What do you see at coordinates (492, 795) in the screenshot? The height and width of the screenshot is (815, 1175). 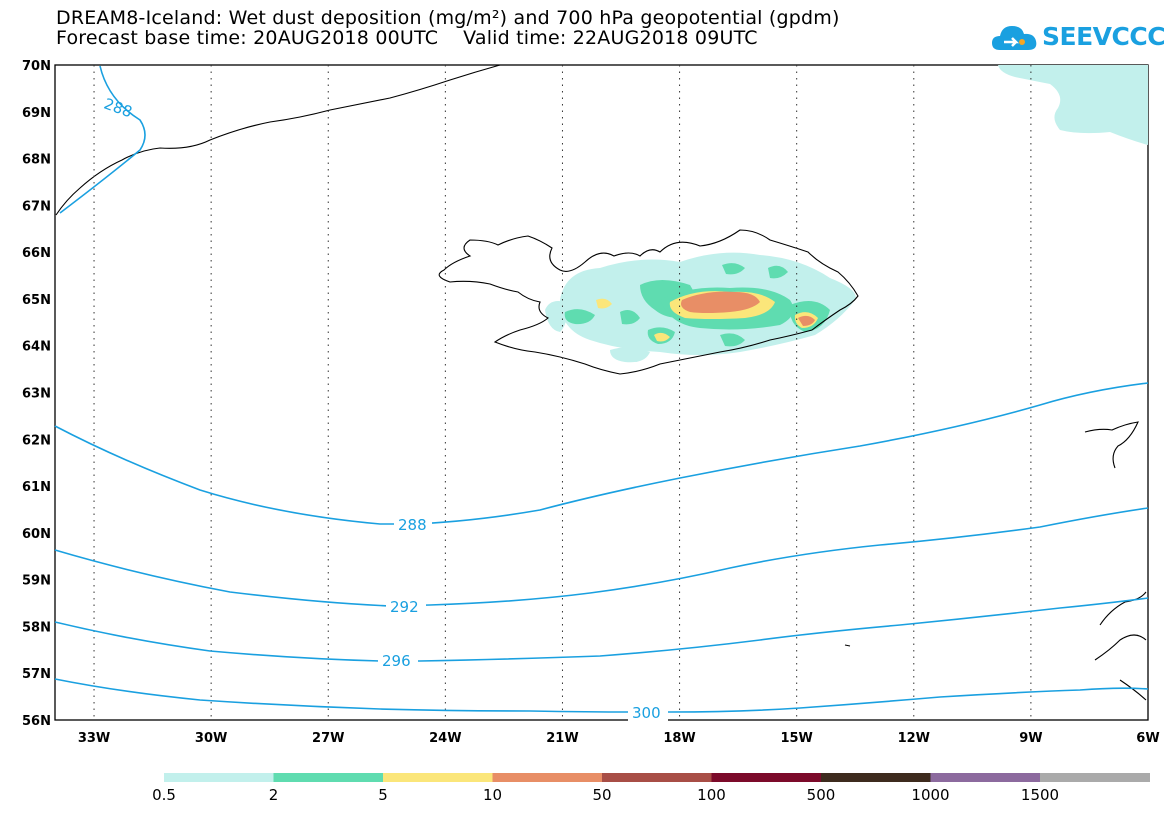 I see `legend-label: 10` at bounding box center [492, 795].